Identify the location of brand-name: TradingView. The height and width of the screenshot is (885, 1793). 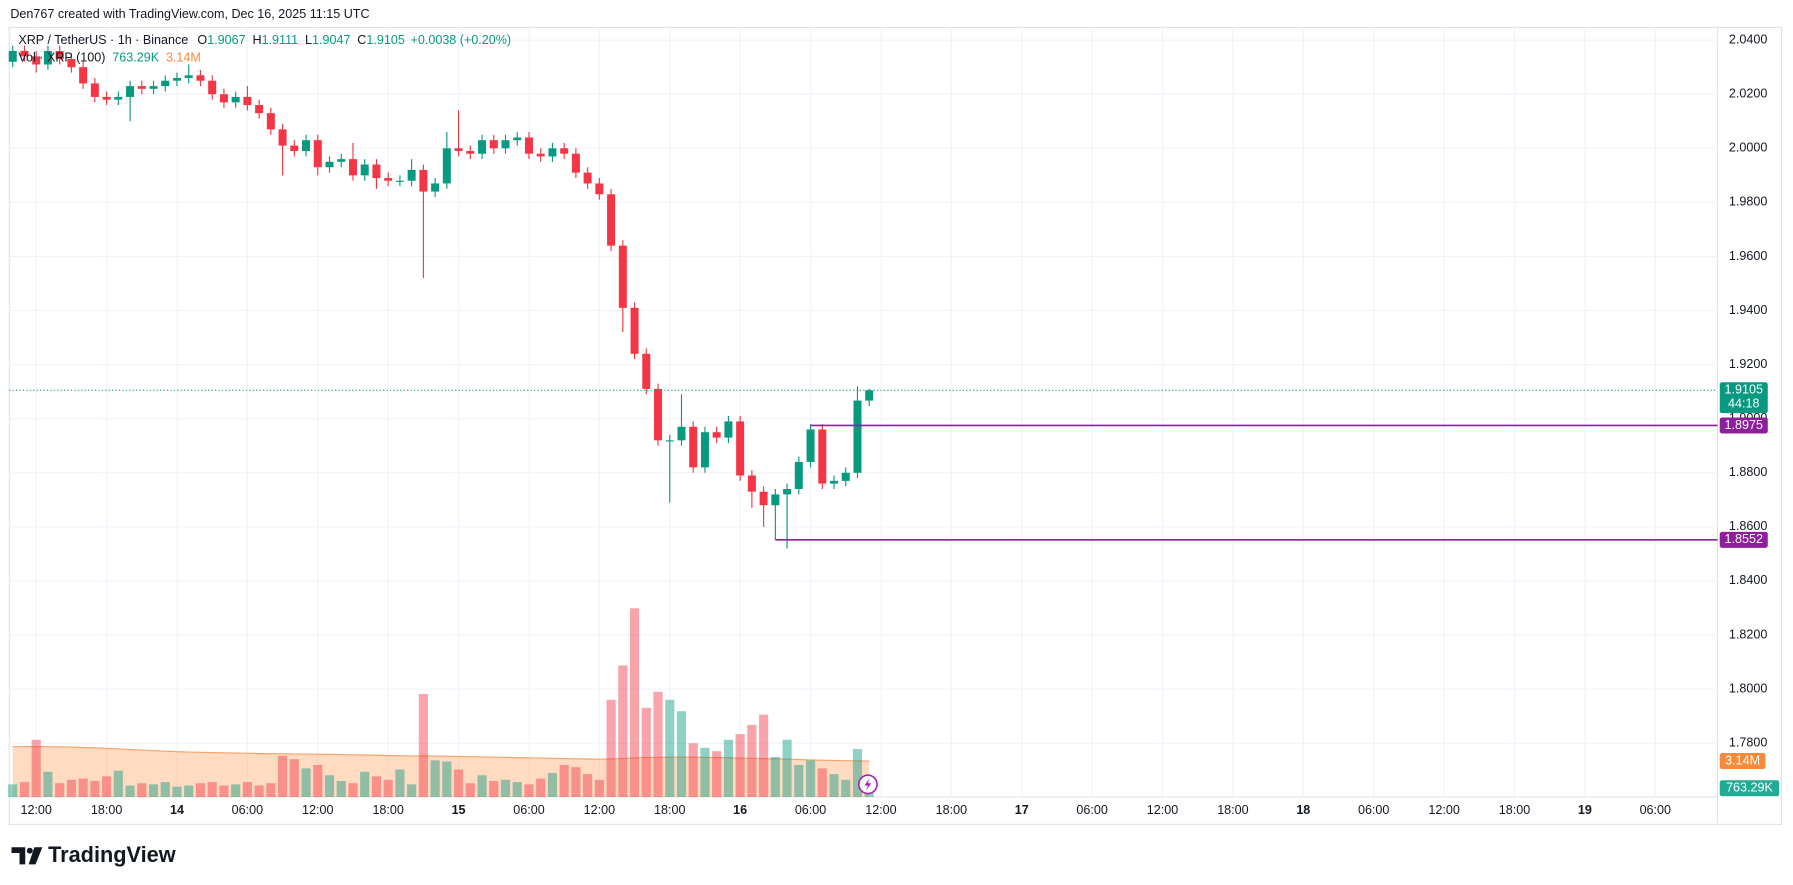
(112, 854).